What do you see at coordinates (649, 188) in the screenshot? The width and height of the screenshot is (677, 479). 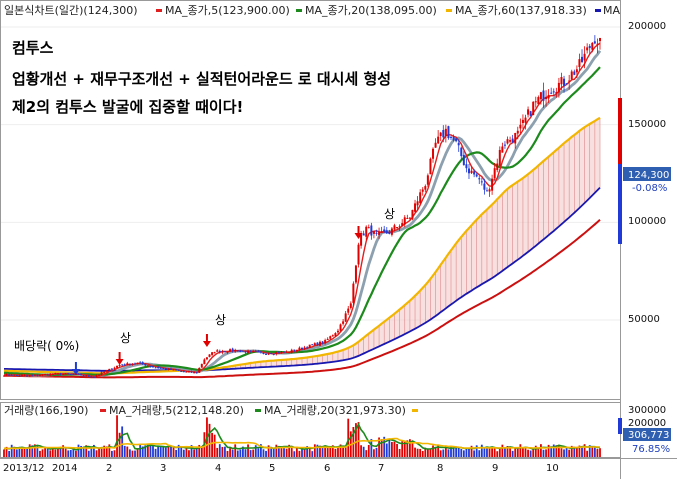 I see `last-price-change: -0.08%` at bounding box center [649, 188].